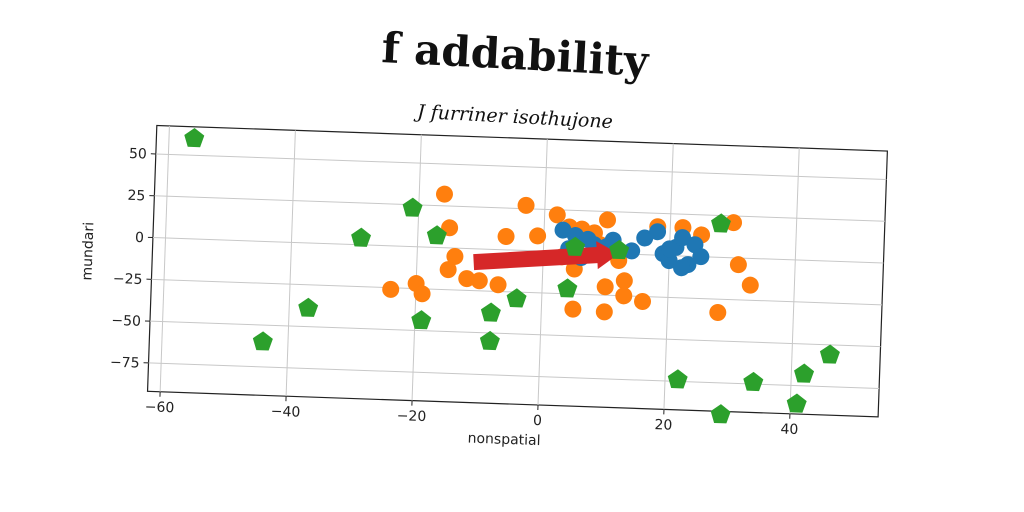 This screenshot has height=512, width=1024. Describe the element at coordinates (503, 440) in the screenshot. I see `x-axis-label: nonspatial` at that location.